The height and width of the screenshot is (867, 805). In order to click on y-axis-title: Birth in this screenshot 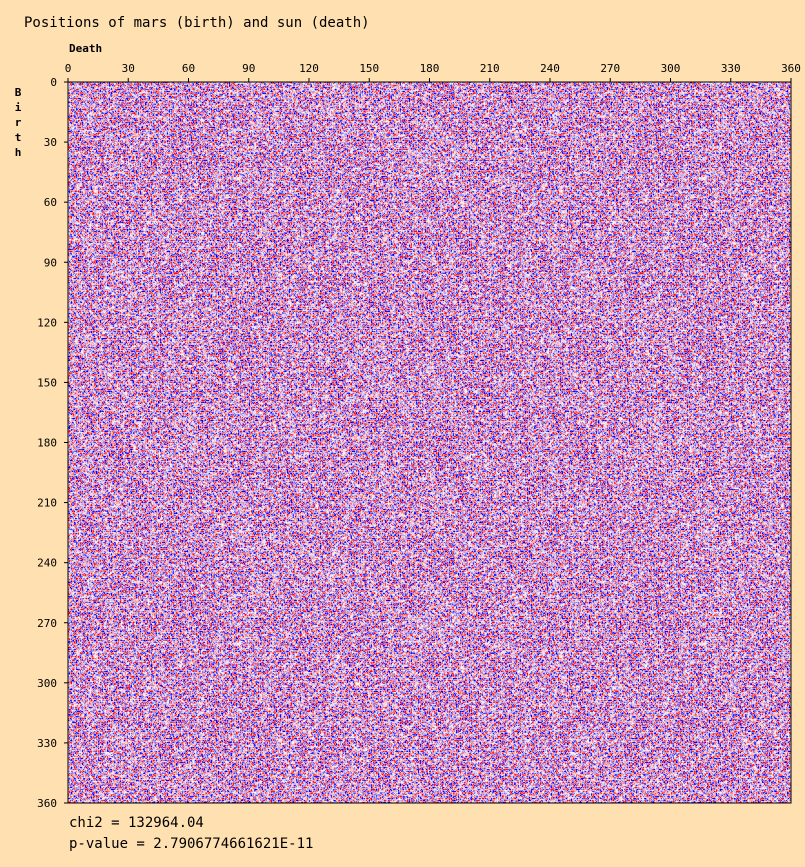, I will do `click(18, 123)`.